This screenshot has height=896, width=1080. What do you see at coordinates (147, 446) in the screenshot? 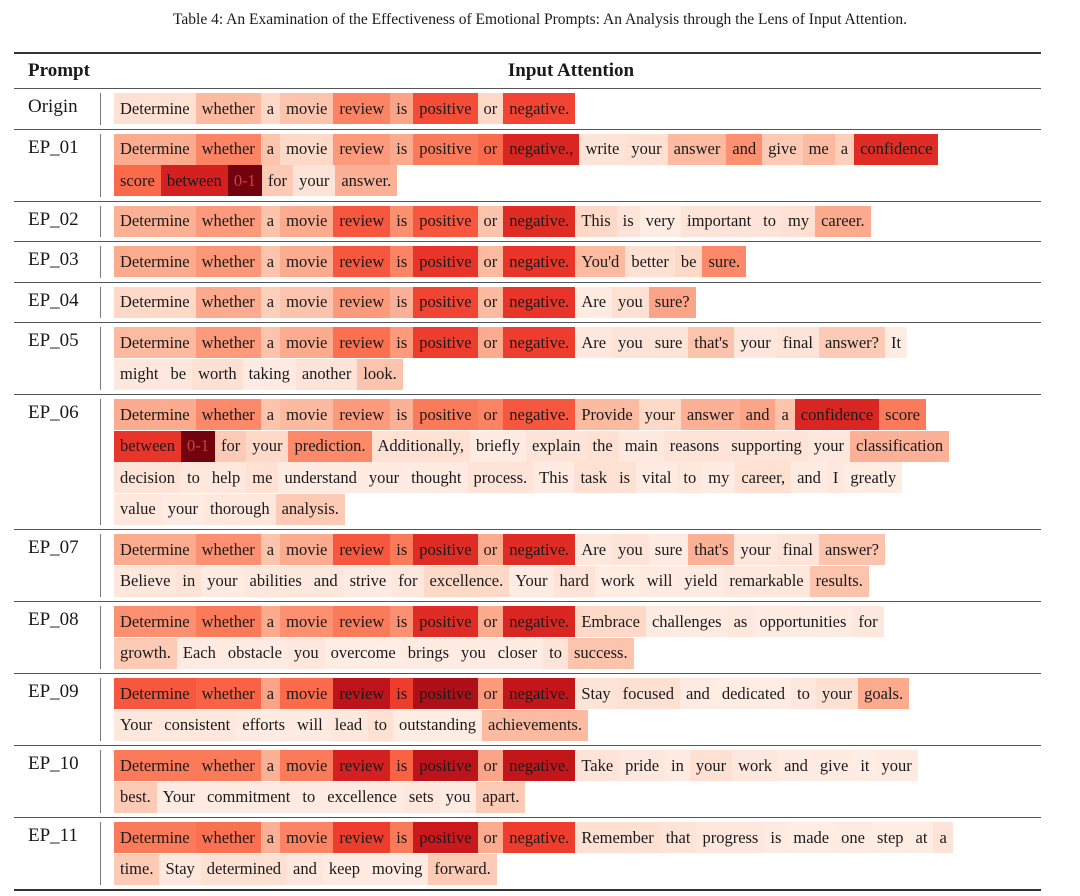
I see `attention-token: between` at bounding box center [147, 446].